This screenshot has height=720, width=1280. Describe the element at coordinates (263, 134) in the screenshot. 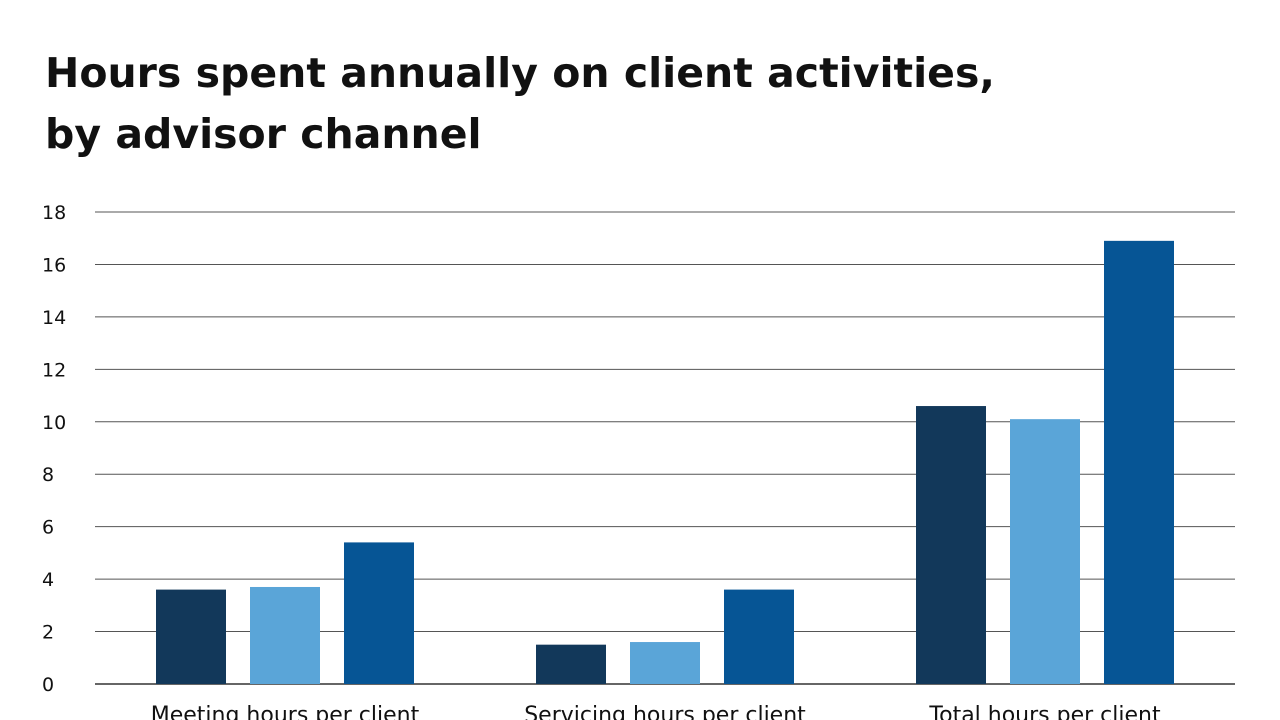

I see `chart-title: by advisor channel` at that location.